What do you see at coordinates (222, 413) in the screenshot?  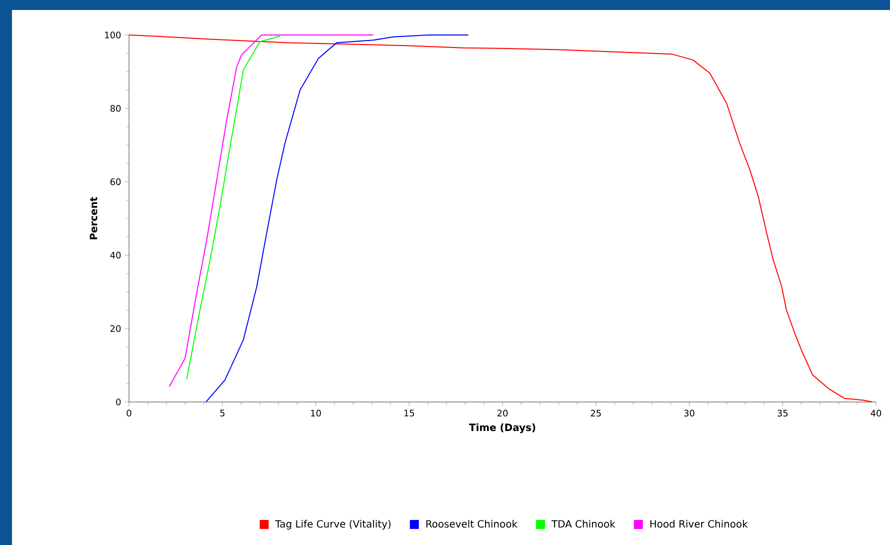 I see `x-tick-label: 5` at bounding box center [222, 413].